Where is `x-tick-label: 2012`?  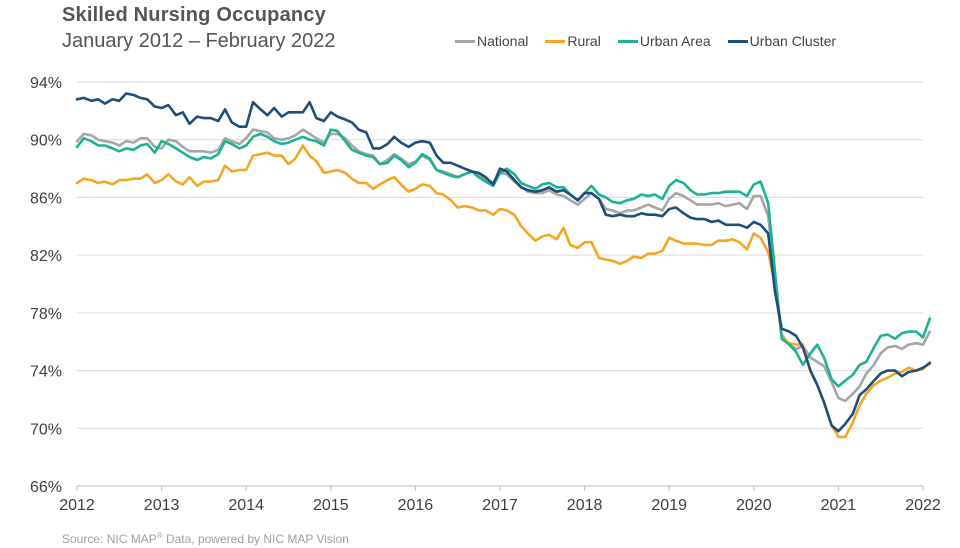
x-tick-label: 2012 is located at coordinates (77, 505).